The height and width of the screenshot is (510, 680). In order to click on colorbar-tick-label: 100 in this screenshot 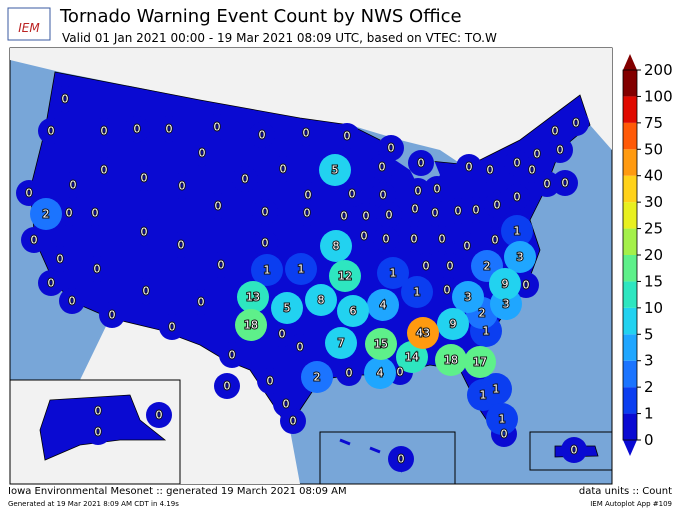, I will do `click(658, 96)`.